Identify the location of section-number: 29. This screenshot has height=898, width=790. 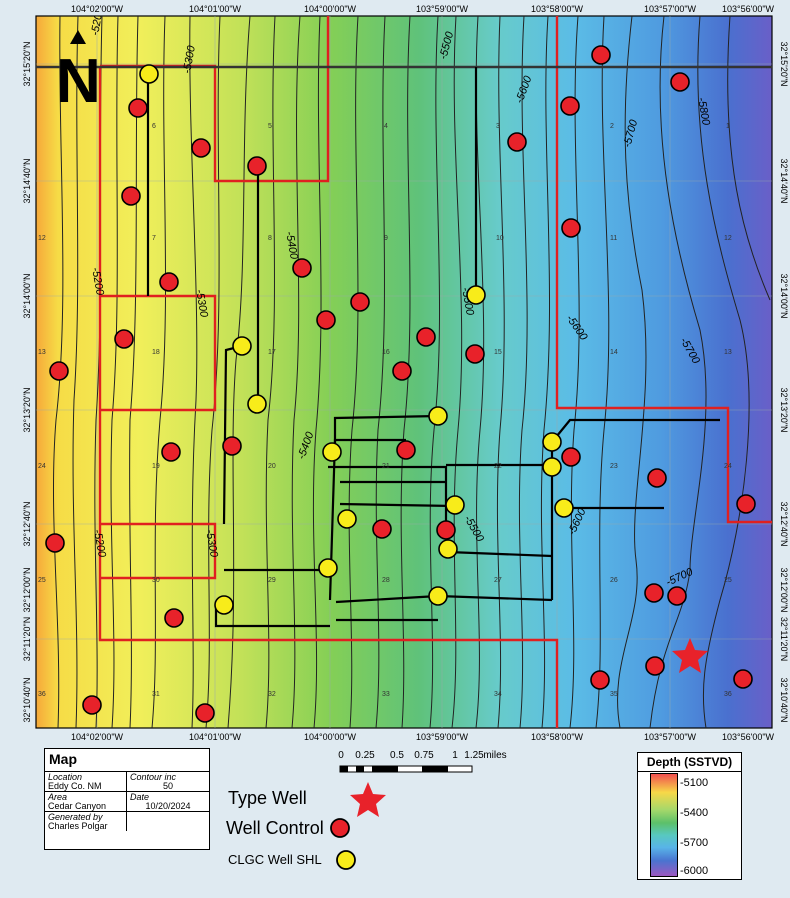
(272, 580).